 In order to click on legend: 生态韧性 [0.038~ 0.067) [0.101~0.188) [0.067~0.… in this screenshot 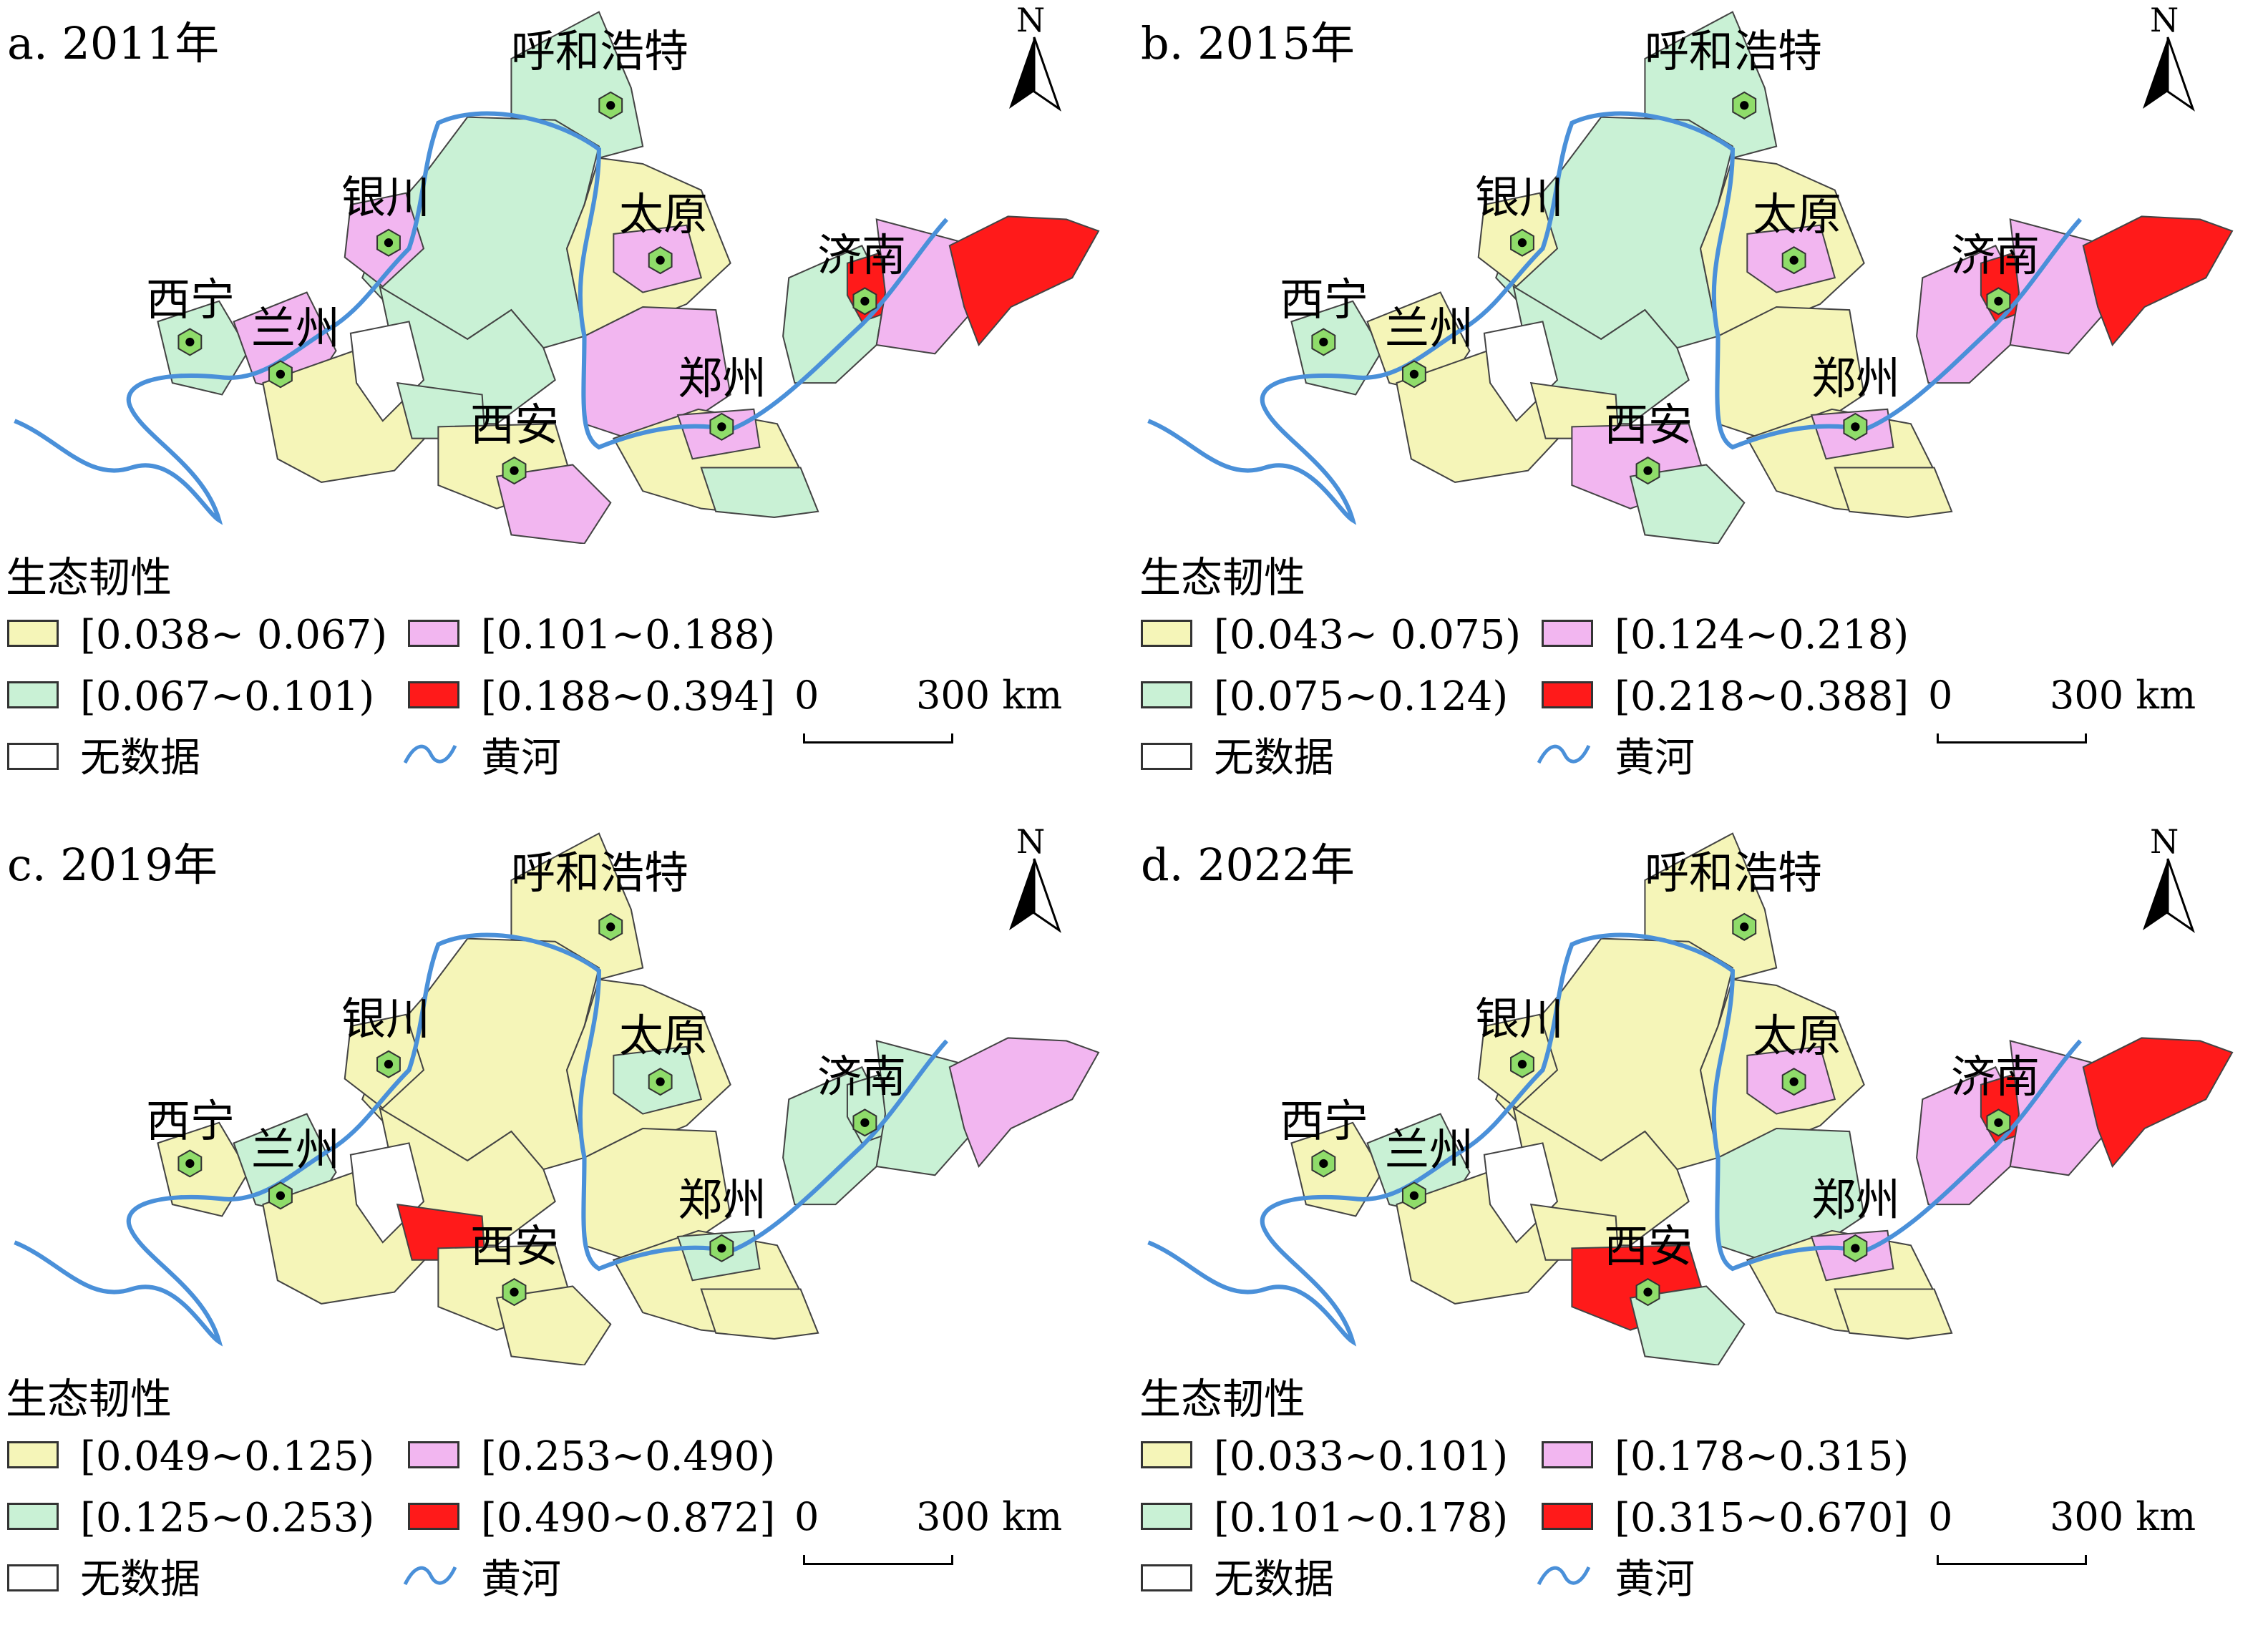, I will do `click(567, 683)`.